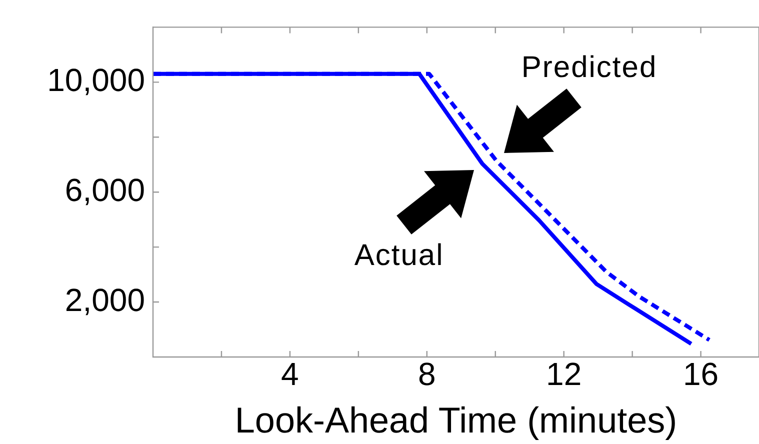 The height and width of the screenshot is (444, 759). Describe the element at coordinates (427, 374) in the screenshot. I see `x-tick-label: 8` at that location.